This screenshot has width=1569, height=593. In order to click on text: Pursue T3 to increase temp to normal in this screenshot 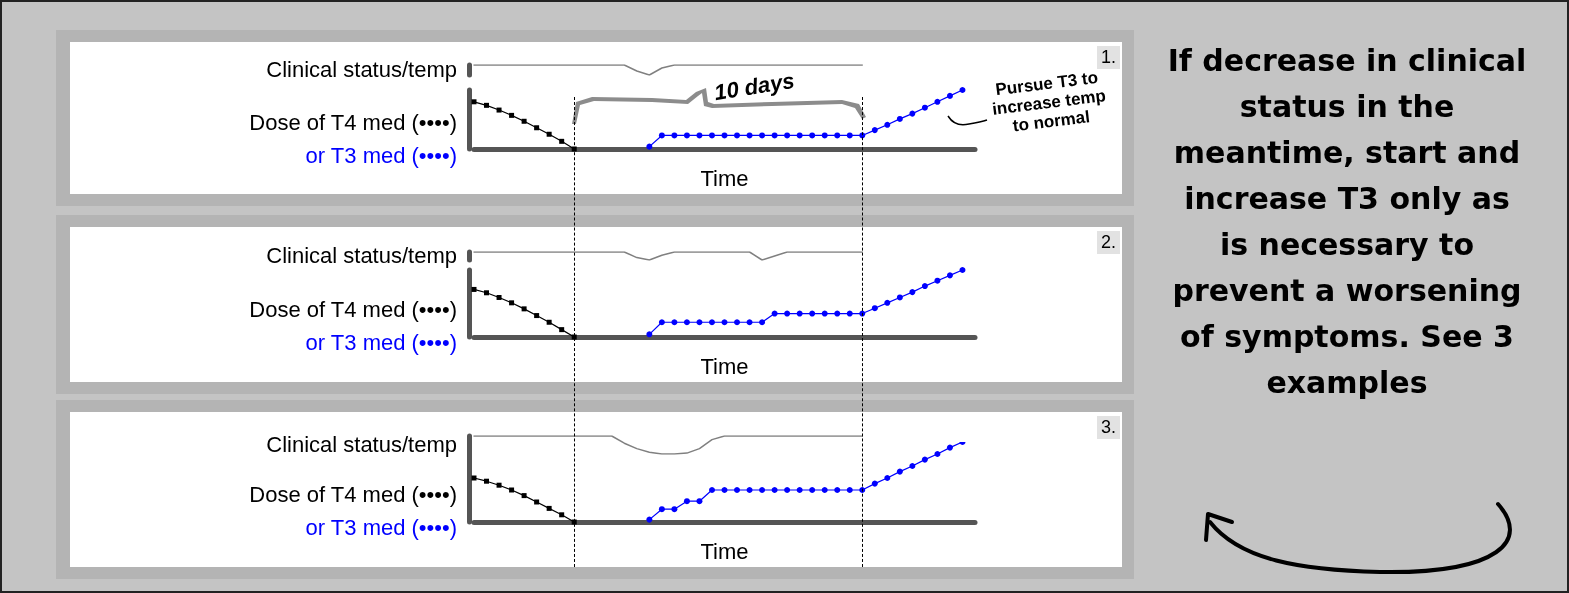, I will do `click(1049, 102)`.